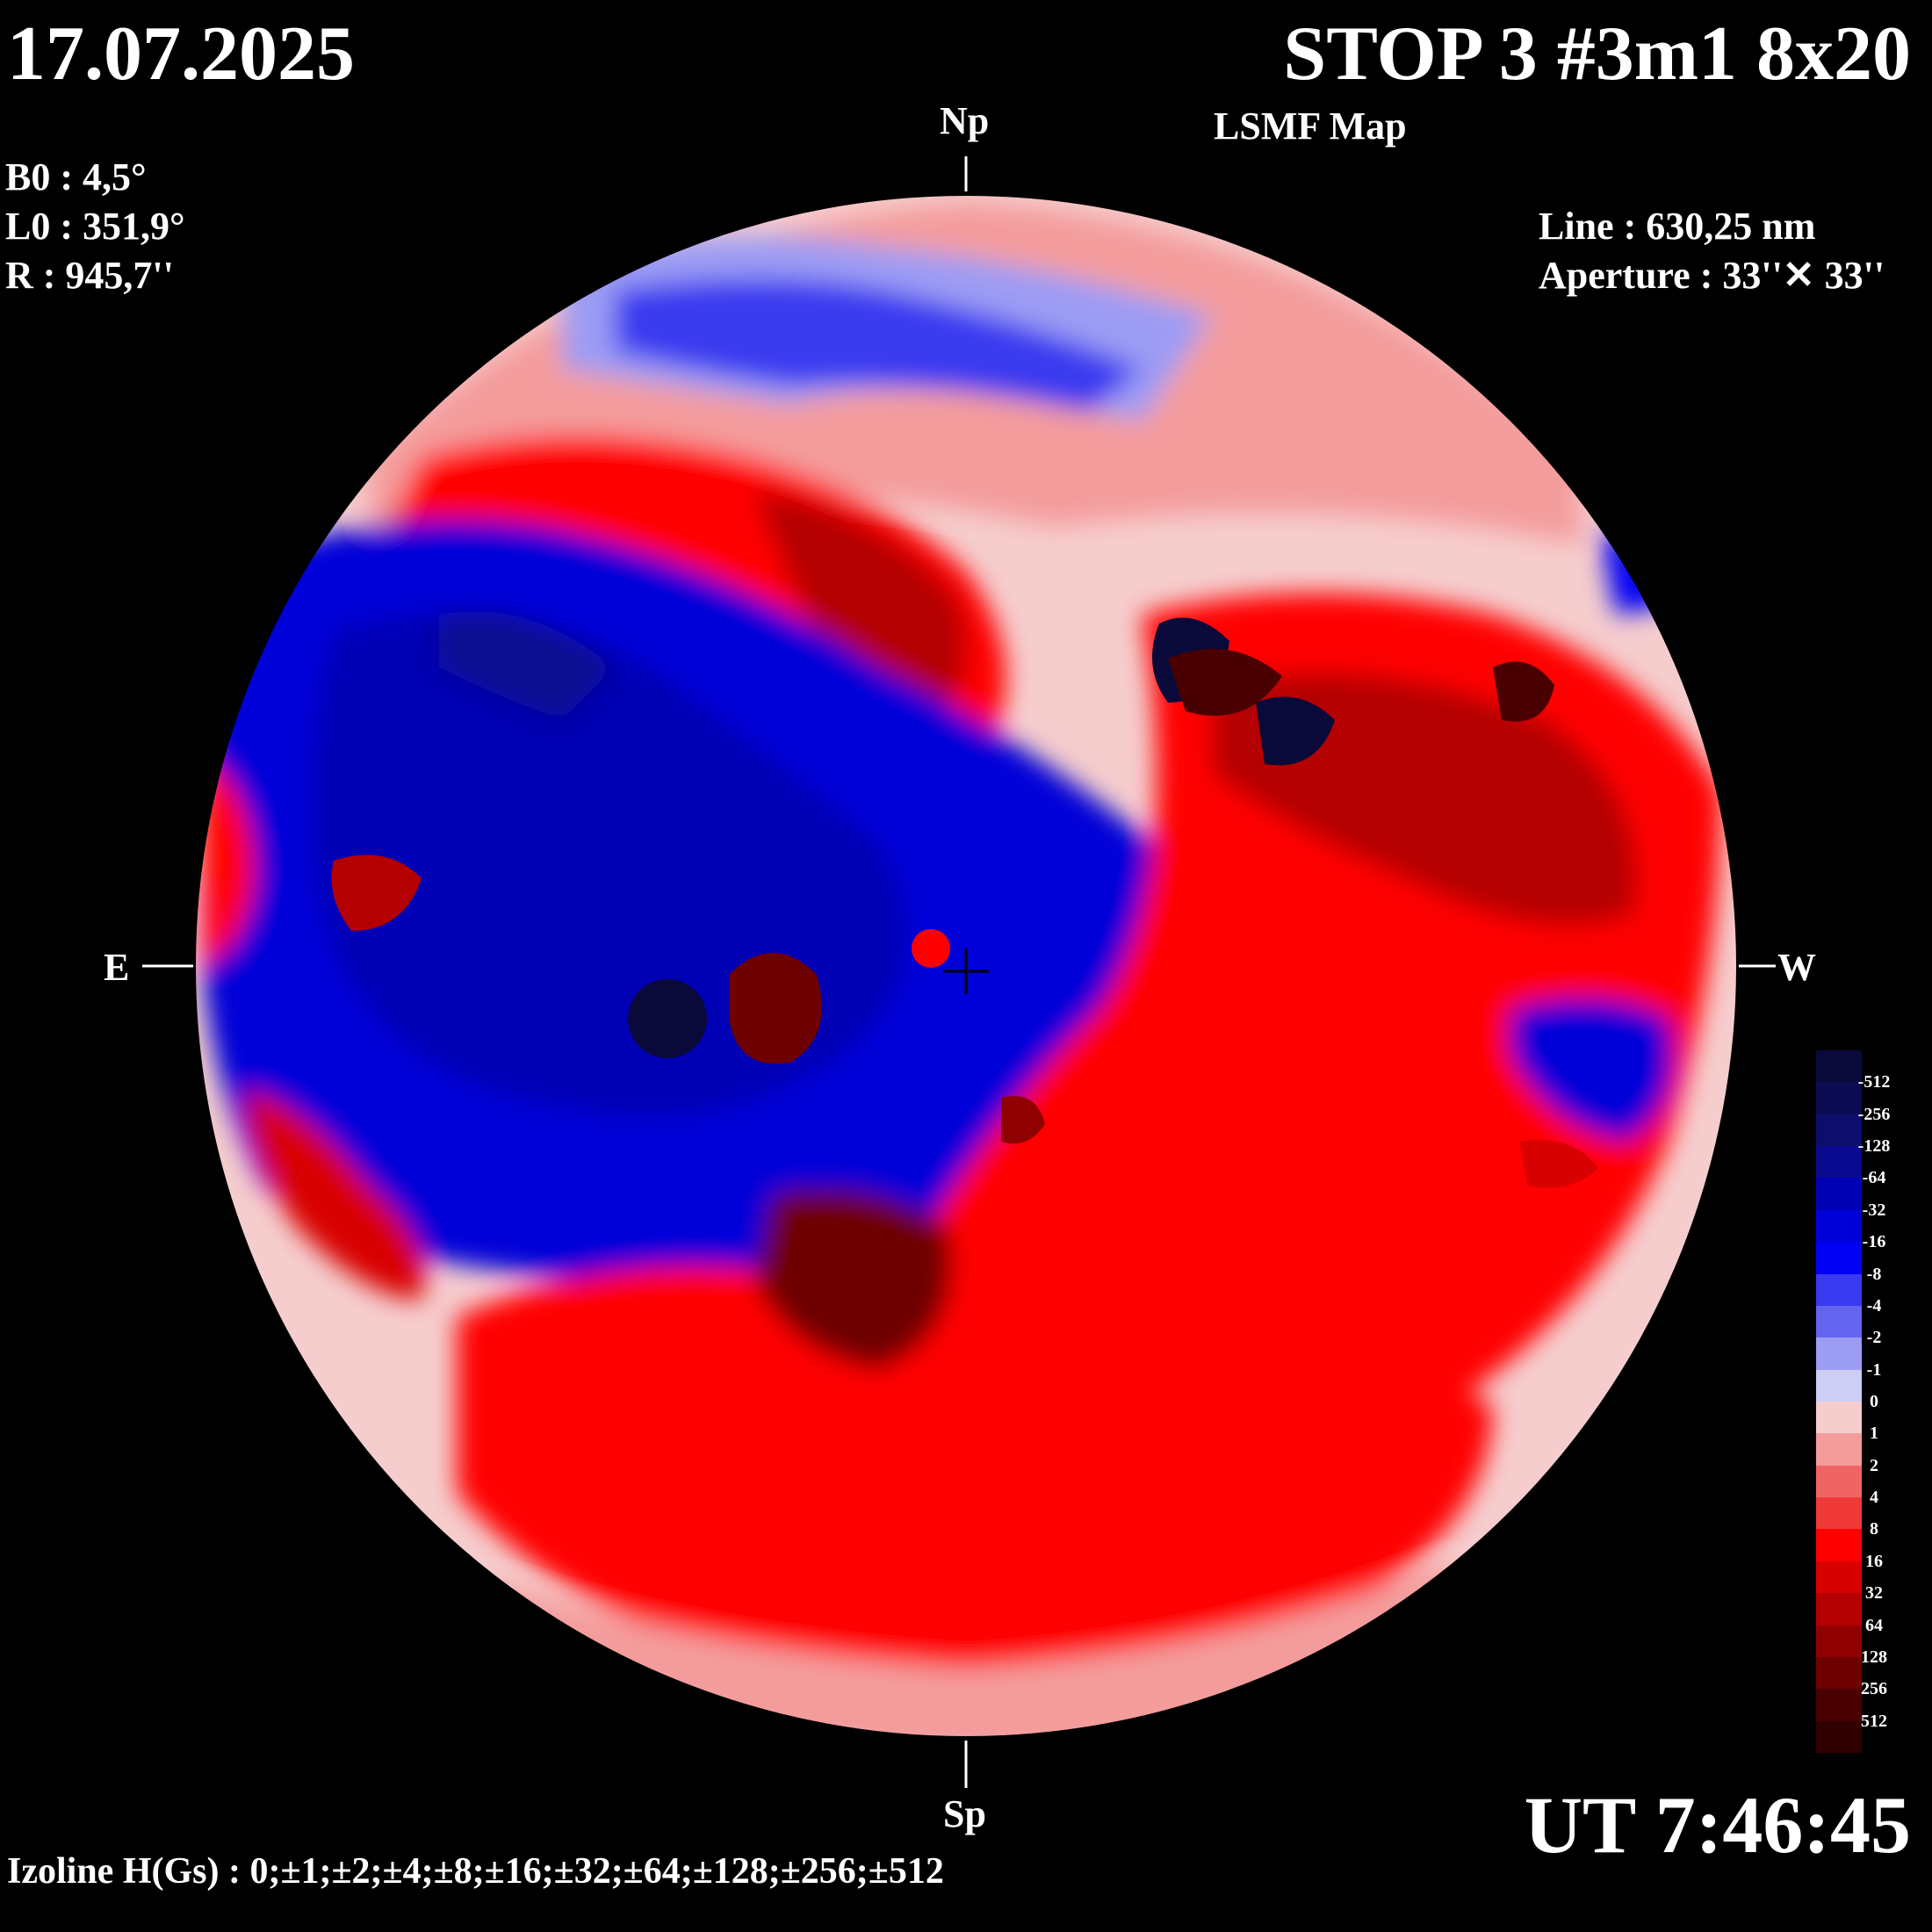 The width and height of the screenshot is (1932, 1932). I want to click on color-scale-label: 512, so click(1874, 1721).